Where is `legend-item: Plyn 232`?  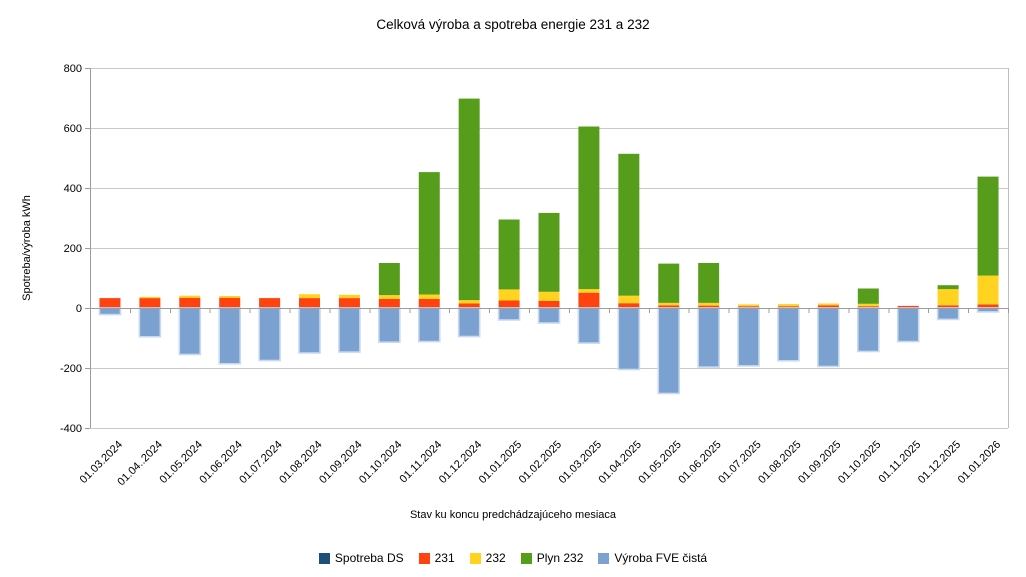
legend-item: Plyn 232 is located at coordinates (552, 558).